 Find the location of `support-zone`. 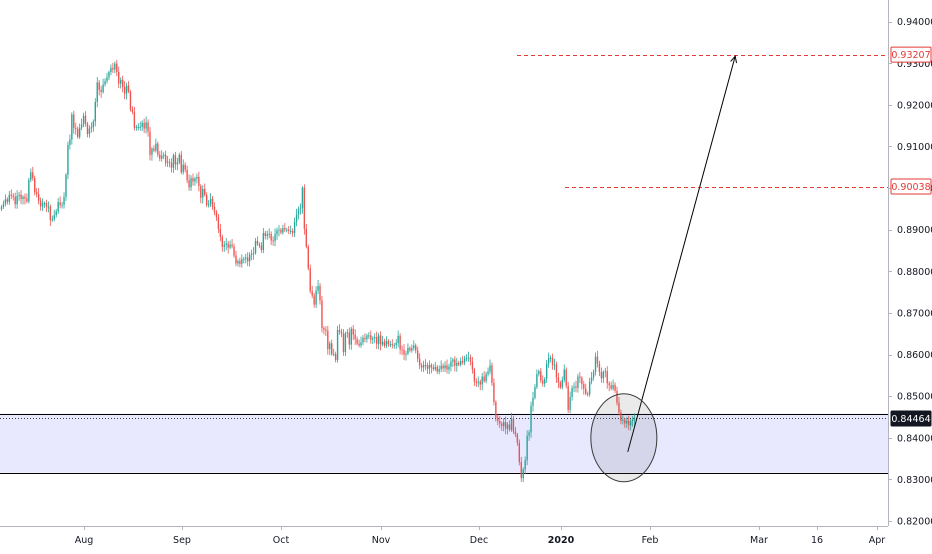

support-zone is located at coordinates (444, 443).